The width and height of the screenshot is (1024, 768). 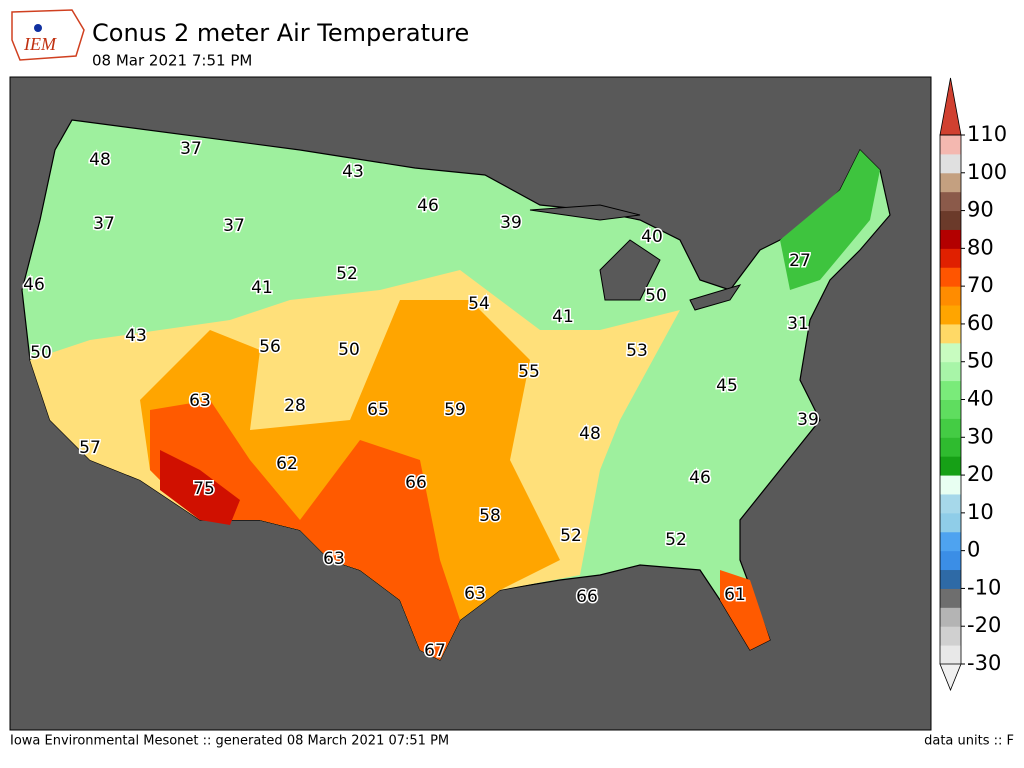 What do you see at coordinates (735, 595) in the screenshot?
I see `temp-label: 61` at bounding box center [735, 595].